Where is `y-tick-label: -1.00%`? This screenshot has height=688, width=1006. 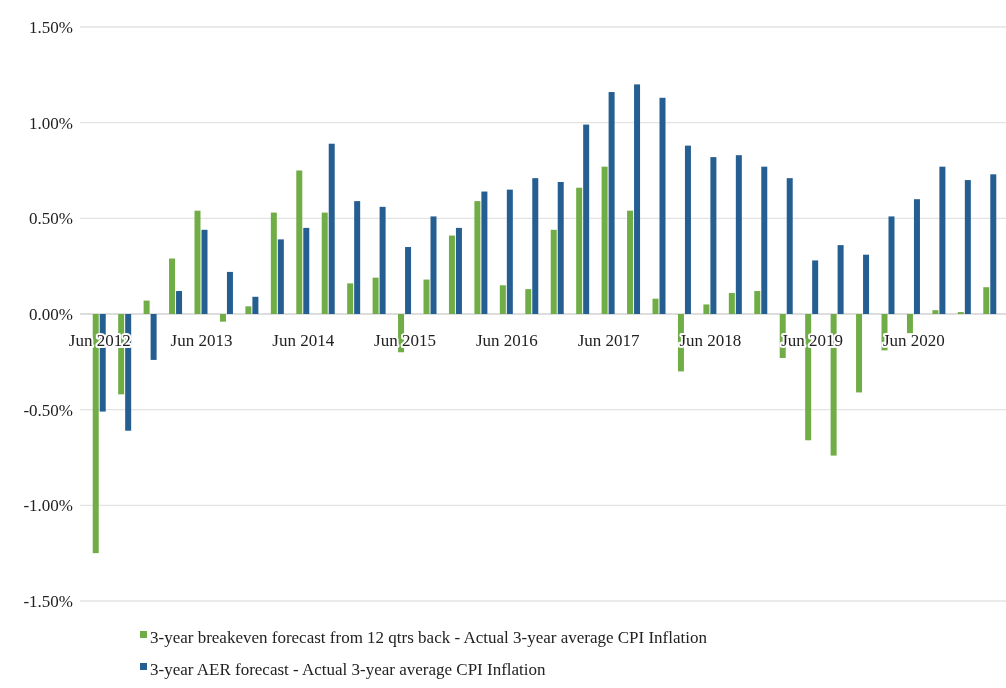 y-tick-label: -1.00% is located at coordinates (48, 506).